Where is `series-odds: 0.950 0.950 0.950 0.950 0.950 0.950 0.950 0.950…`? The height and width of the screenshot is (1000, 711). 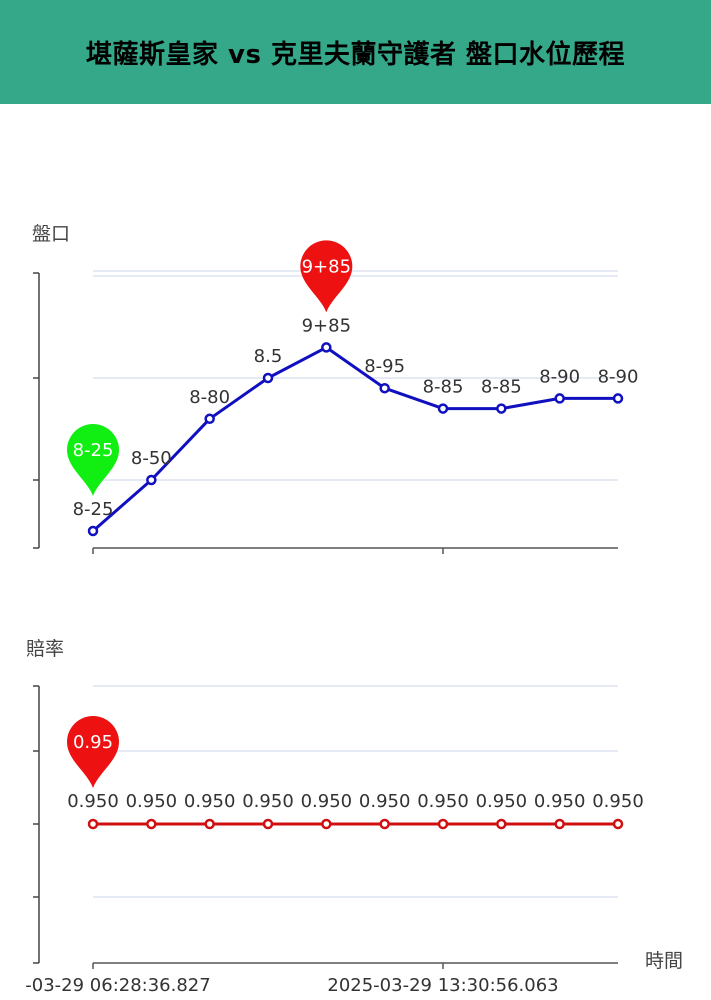 series-odds: 0.950 0.950 0.950 0.950 0.950 0.950 0.950 0.950… is located at coordinates (355, 773).